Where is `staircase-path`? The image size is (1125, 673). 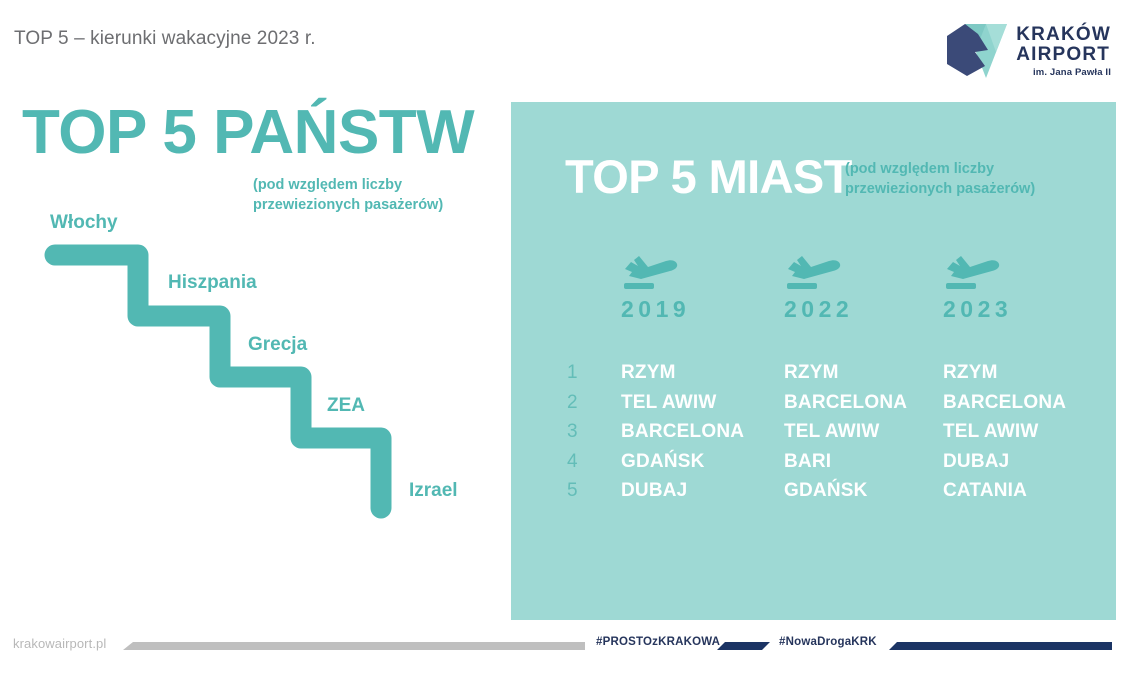 staircase-path is located at coordinates (218, 381).